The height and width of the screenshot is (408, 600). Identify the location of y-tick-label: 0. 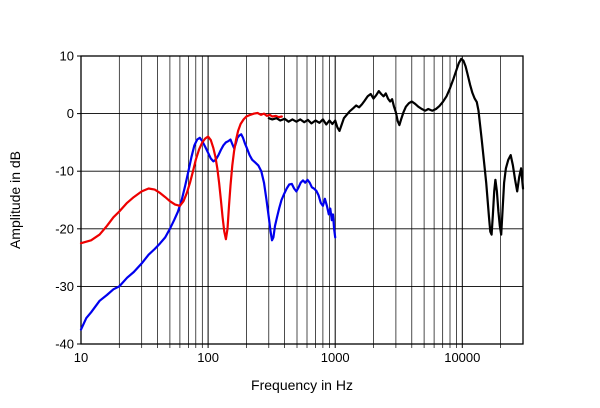
(70, 113).